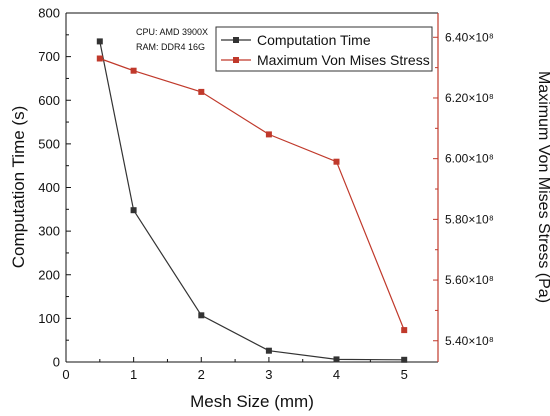 The width and height of the screenshot is (550, 416). I want to click on y2-tick-label: 6.00×10⁸, so click(469, 159).